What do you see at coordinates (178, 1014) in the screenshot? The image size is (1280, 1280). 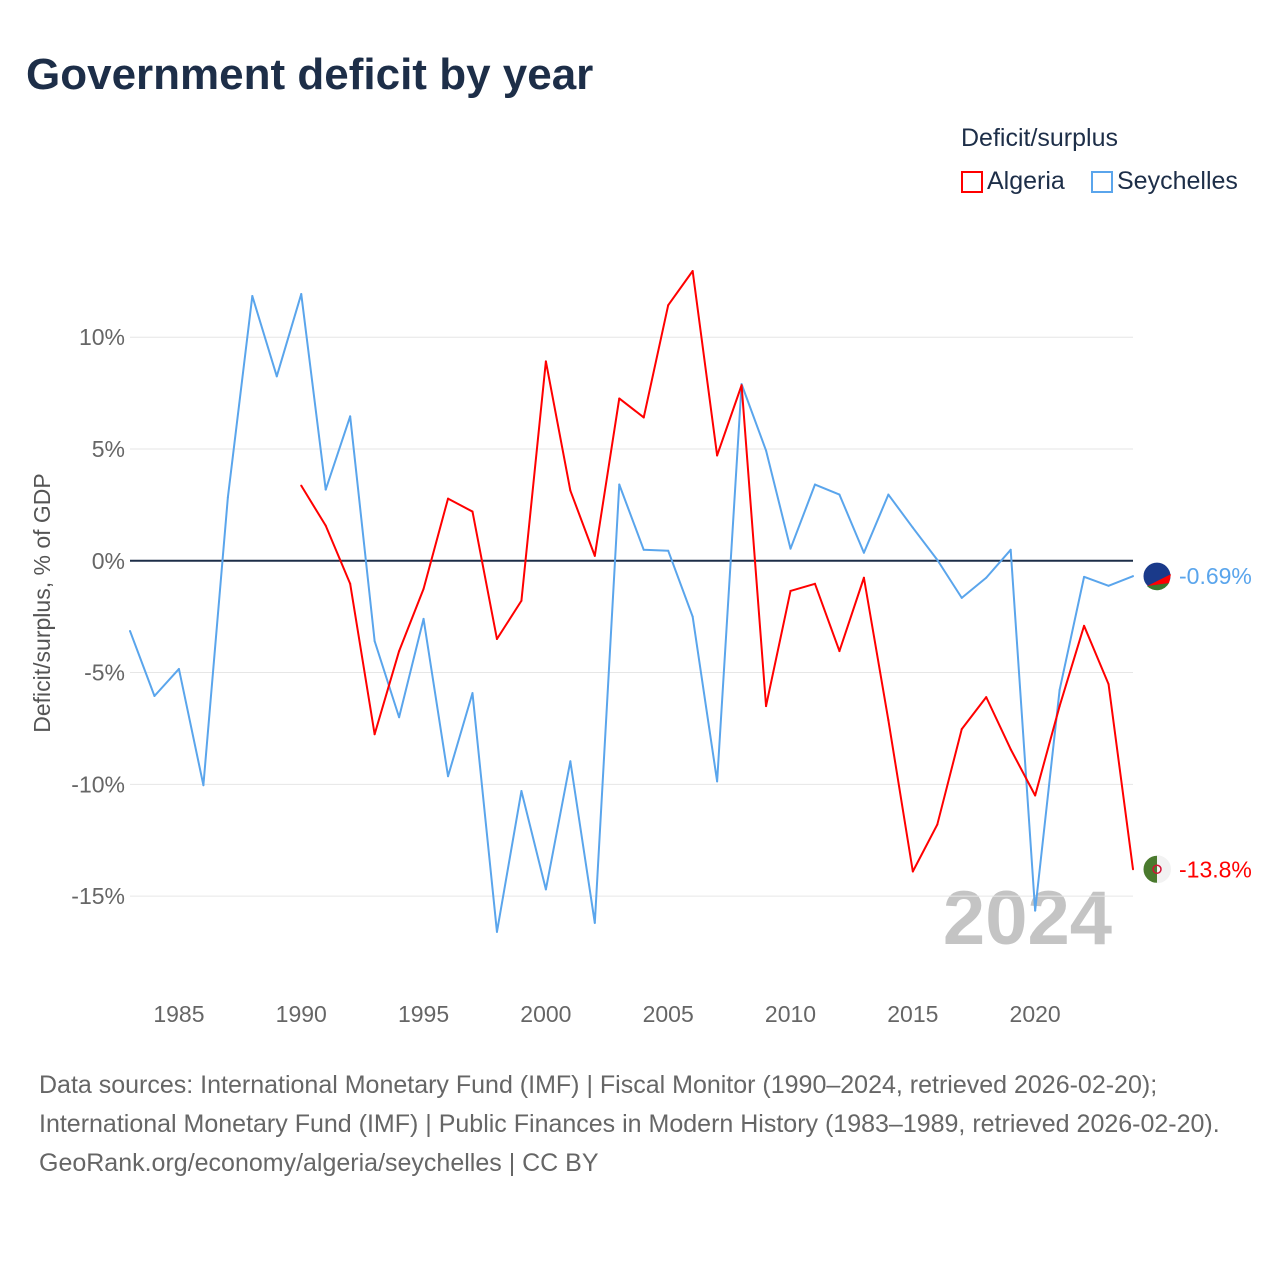 I see `x-tick-label: 1985` at bounding box center [178, 1014].